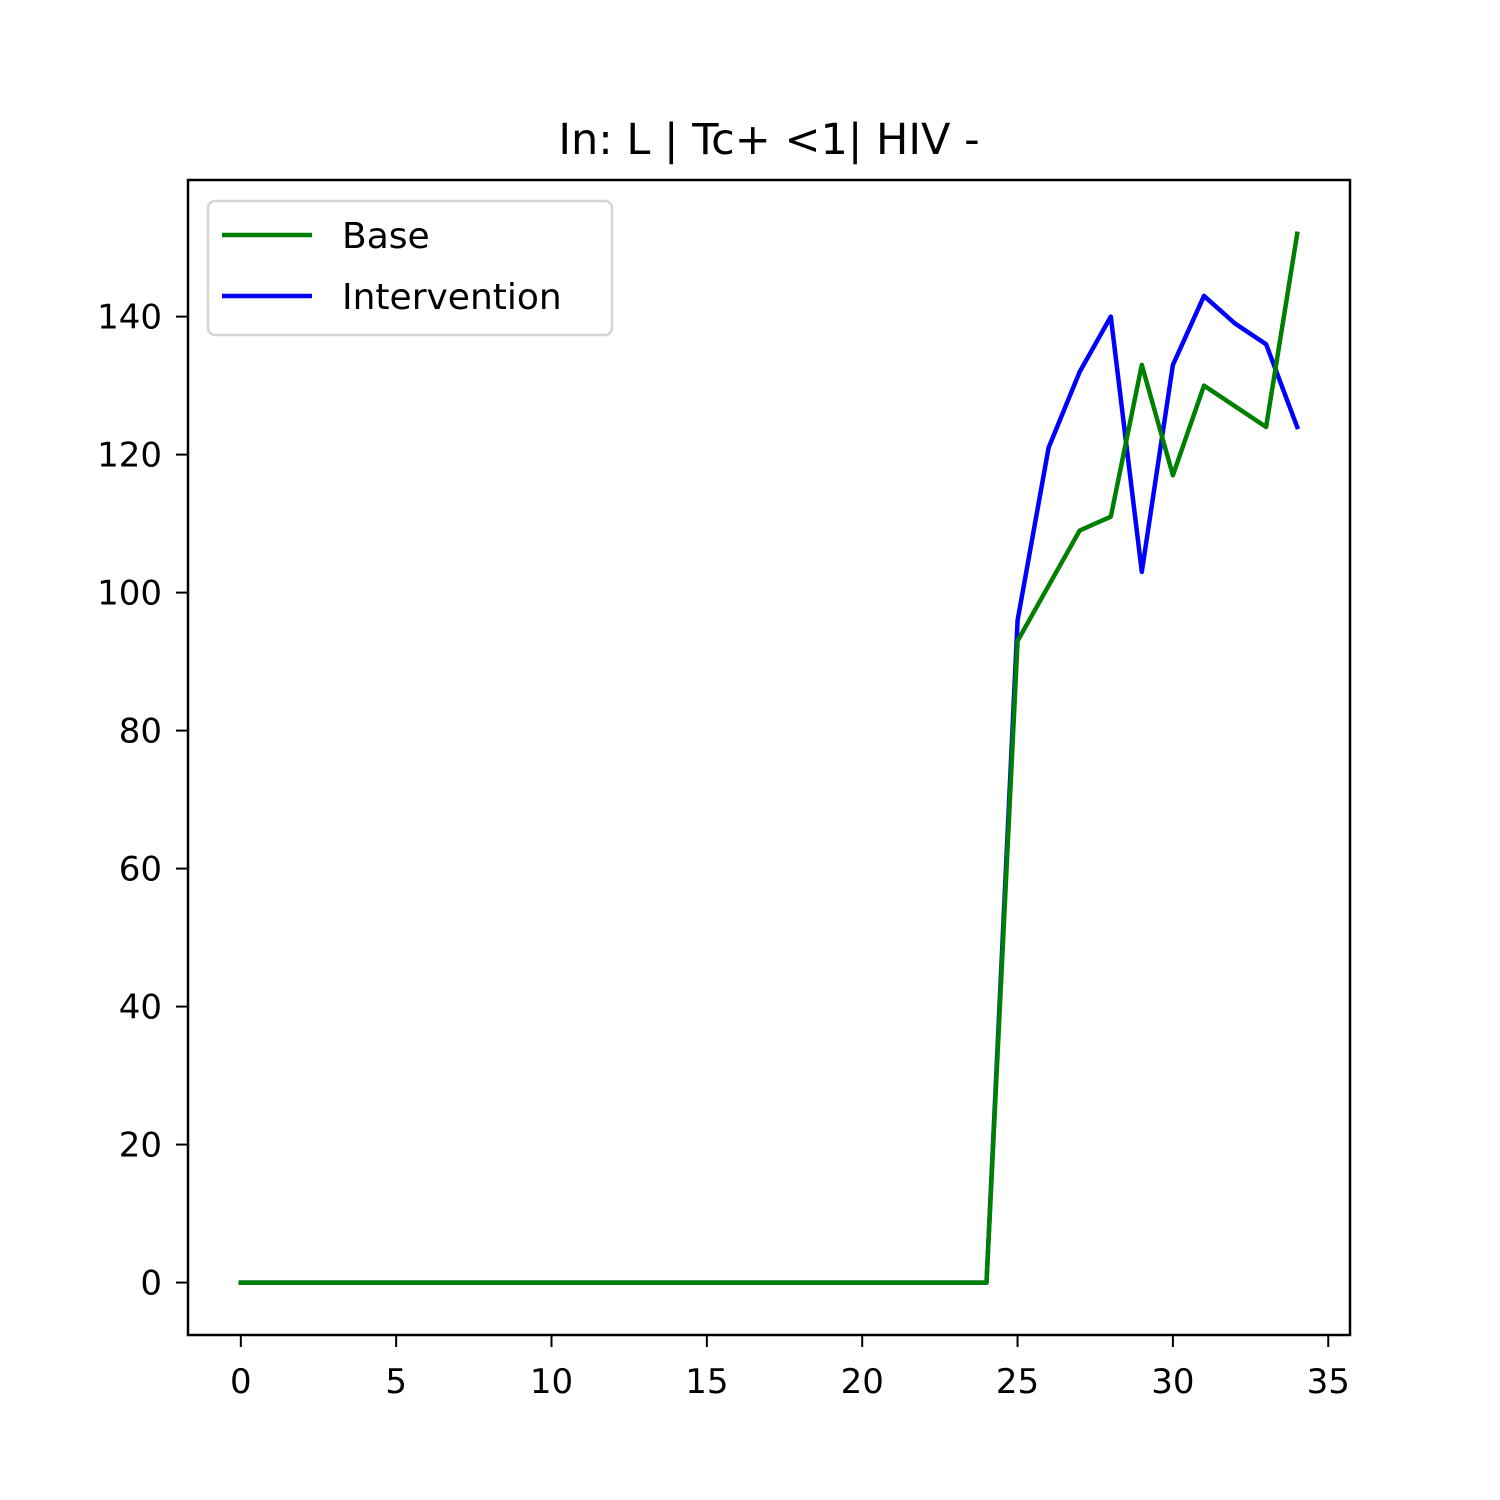  Describe the element at coordinates (706, 1382) in the screenshot. I see `x-tick-label: 15` at that location.